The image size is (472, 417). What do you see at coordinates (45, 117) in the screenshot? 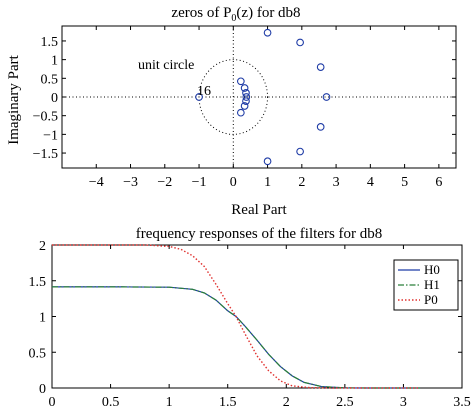
I see `zeros-ytick-label: −0.5` at bounding box center [45, 117].